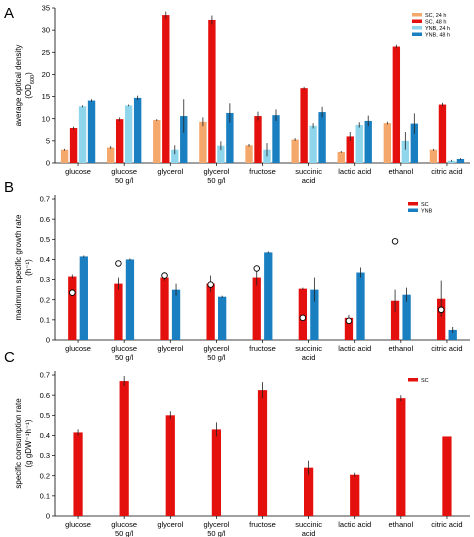 This screenshot has height=537, width=474. What do you see at coordinates (28, 267) in the screenshot?
I see `y-axis-label-line: (h⁻¹)` at bounding box center [28, 267].